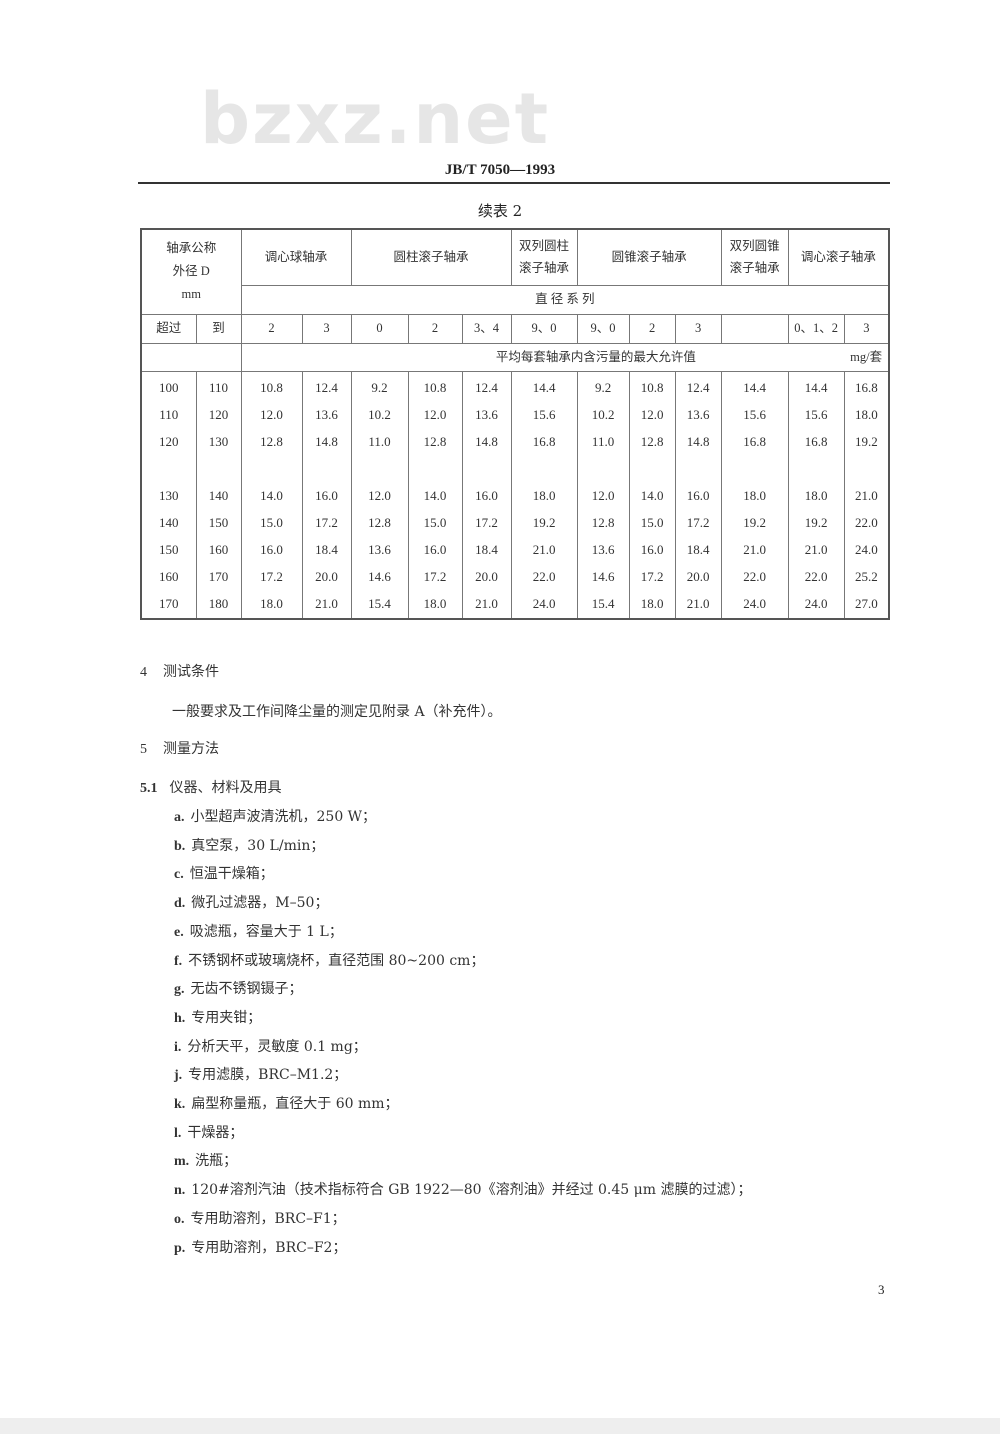  Describe the element at coordinates (816, 328) in the screenshot. I see `series-cell: 0、1、2` at that location.